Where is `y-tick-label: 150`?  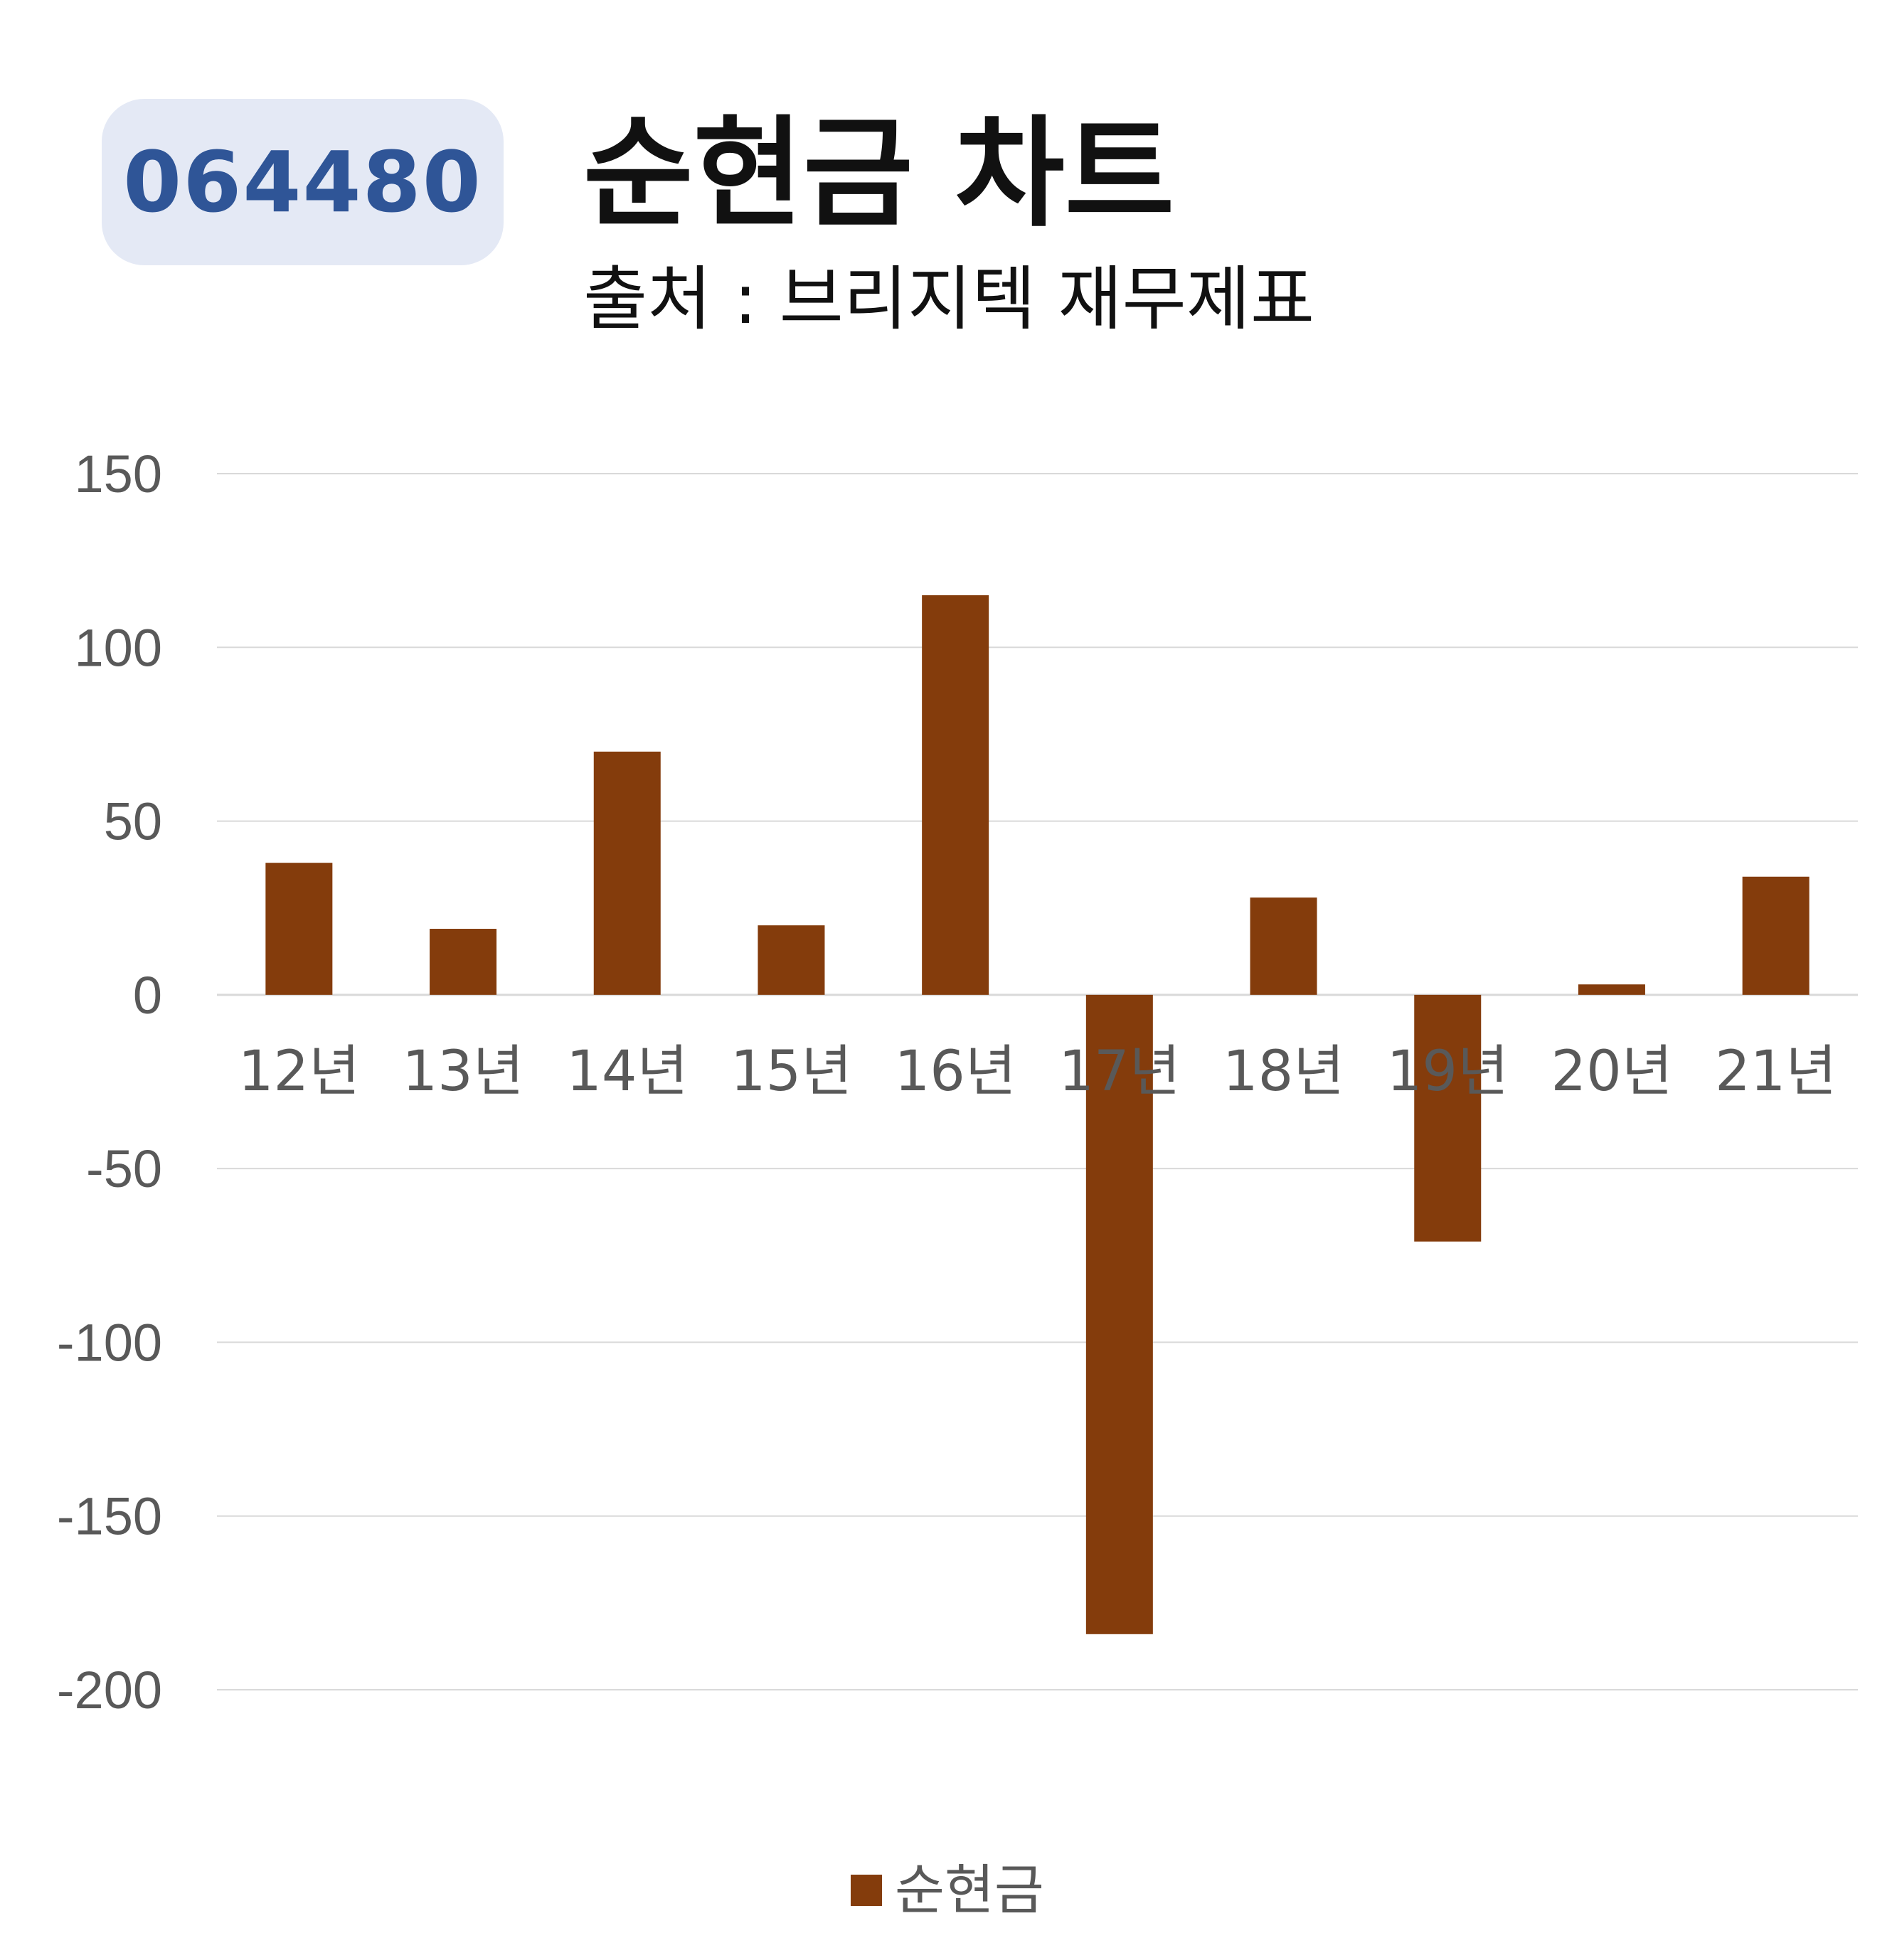 y-tick-label: 150 is located at coordinates (119, 474).